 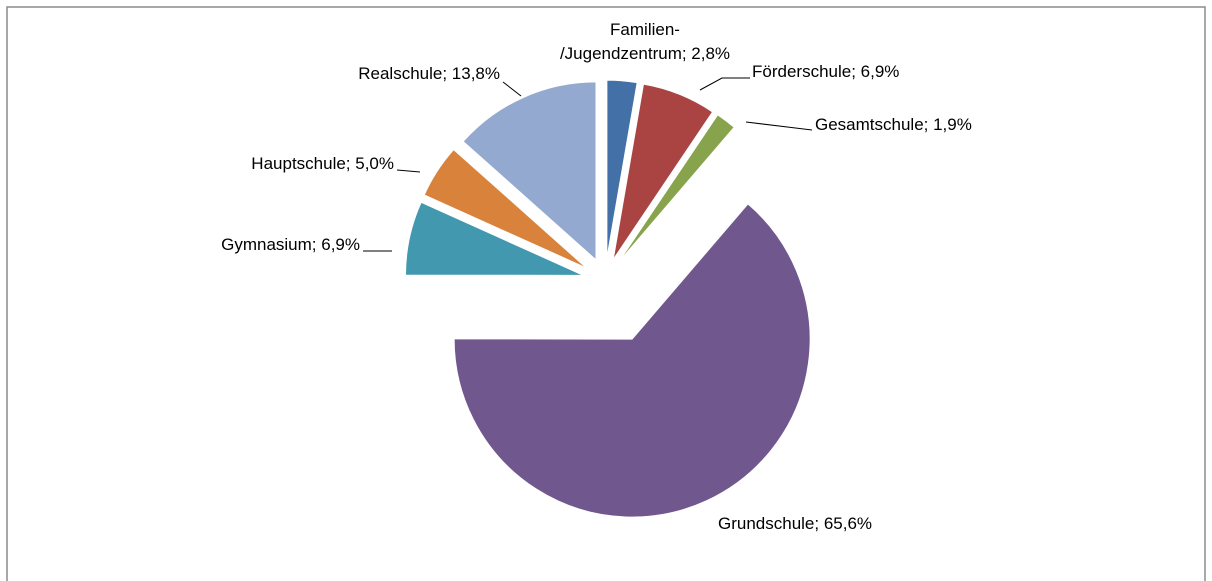 What do you see at coordinates (290, 244) in the screenshot?
I see `data-label: Gymnasium; 6,9%` at bounding box center [290, 244].